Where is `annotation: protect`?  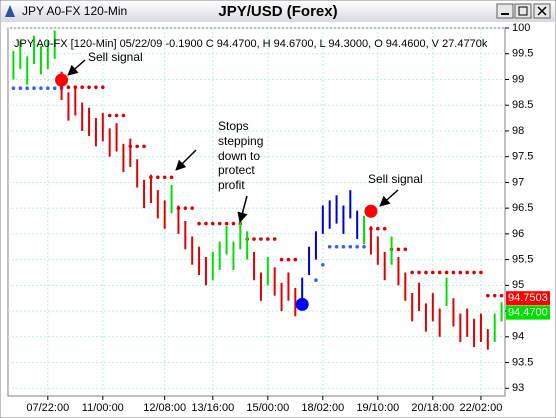 annotation: protect is located at coordinates (236, 170).